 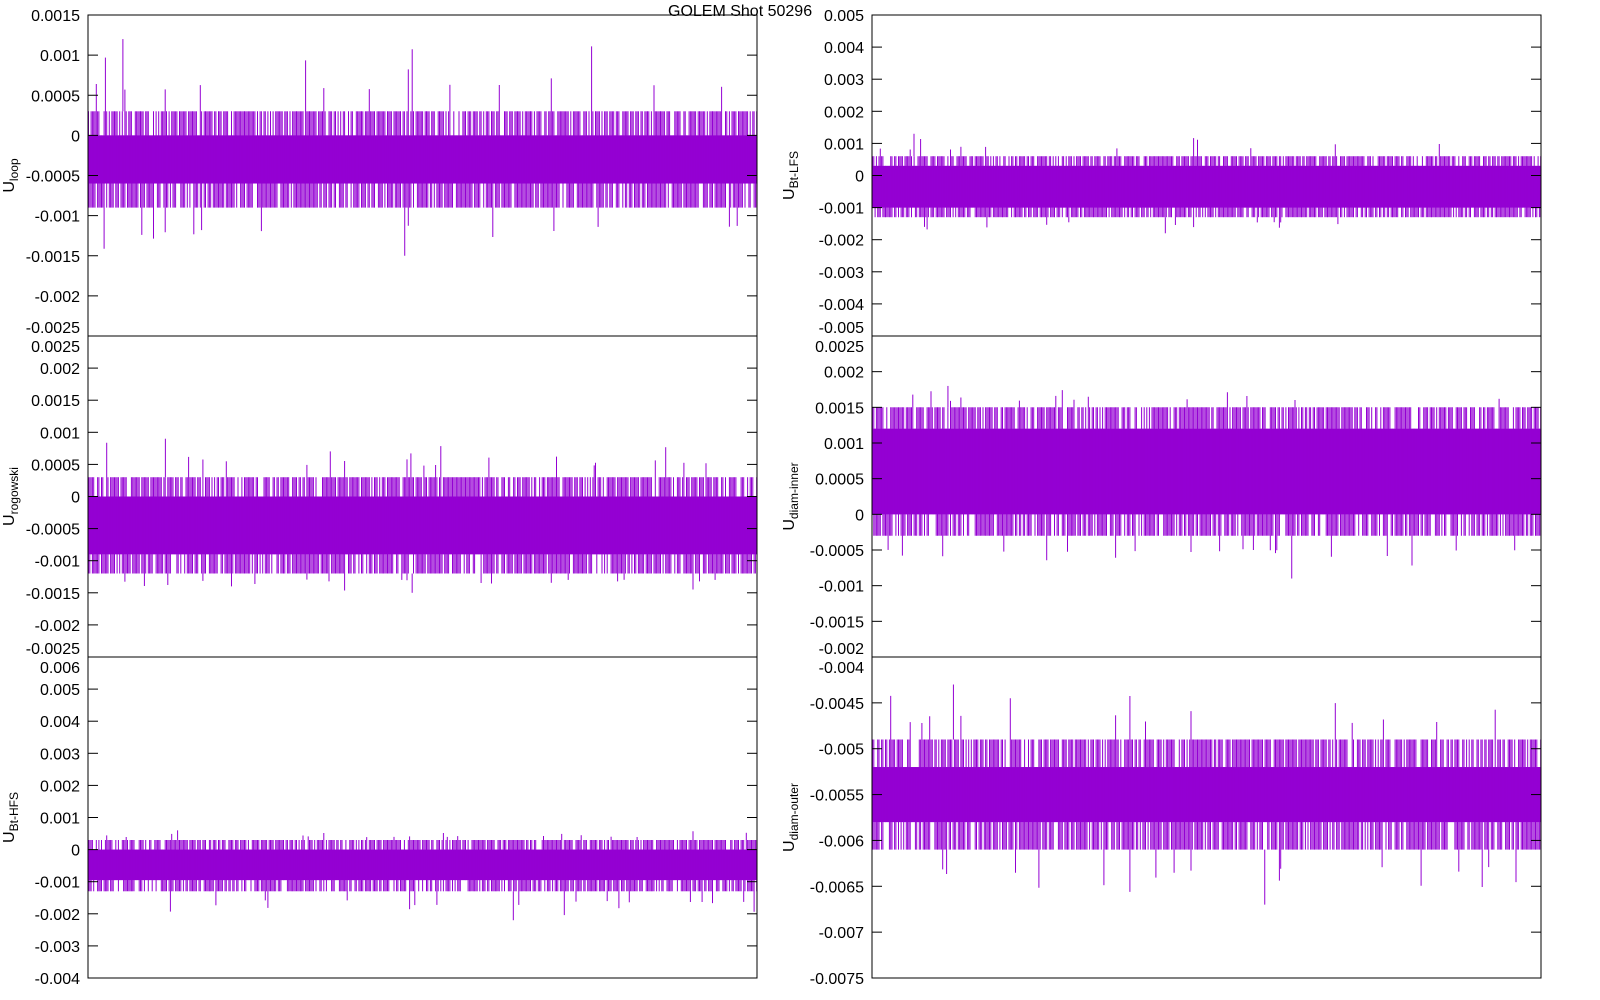 What do you see at coordinates (837, 704) in the screenshot?
I see `y-tick-label: -0.0045` at bounding box center [837, 704].